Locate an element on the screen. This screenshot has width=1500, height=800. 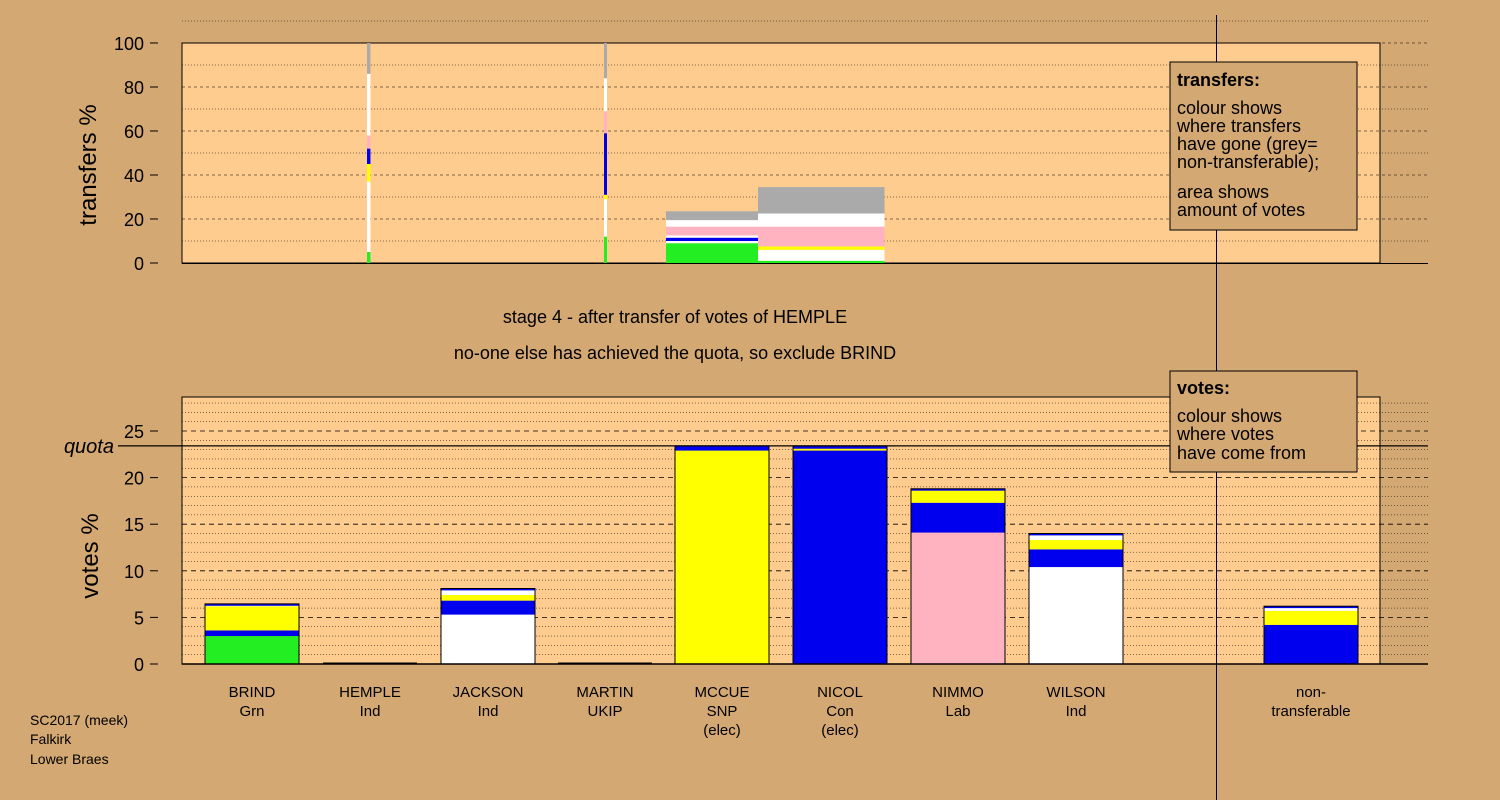
votes-legend-title: votes: is located at coordinates (1203, 388).